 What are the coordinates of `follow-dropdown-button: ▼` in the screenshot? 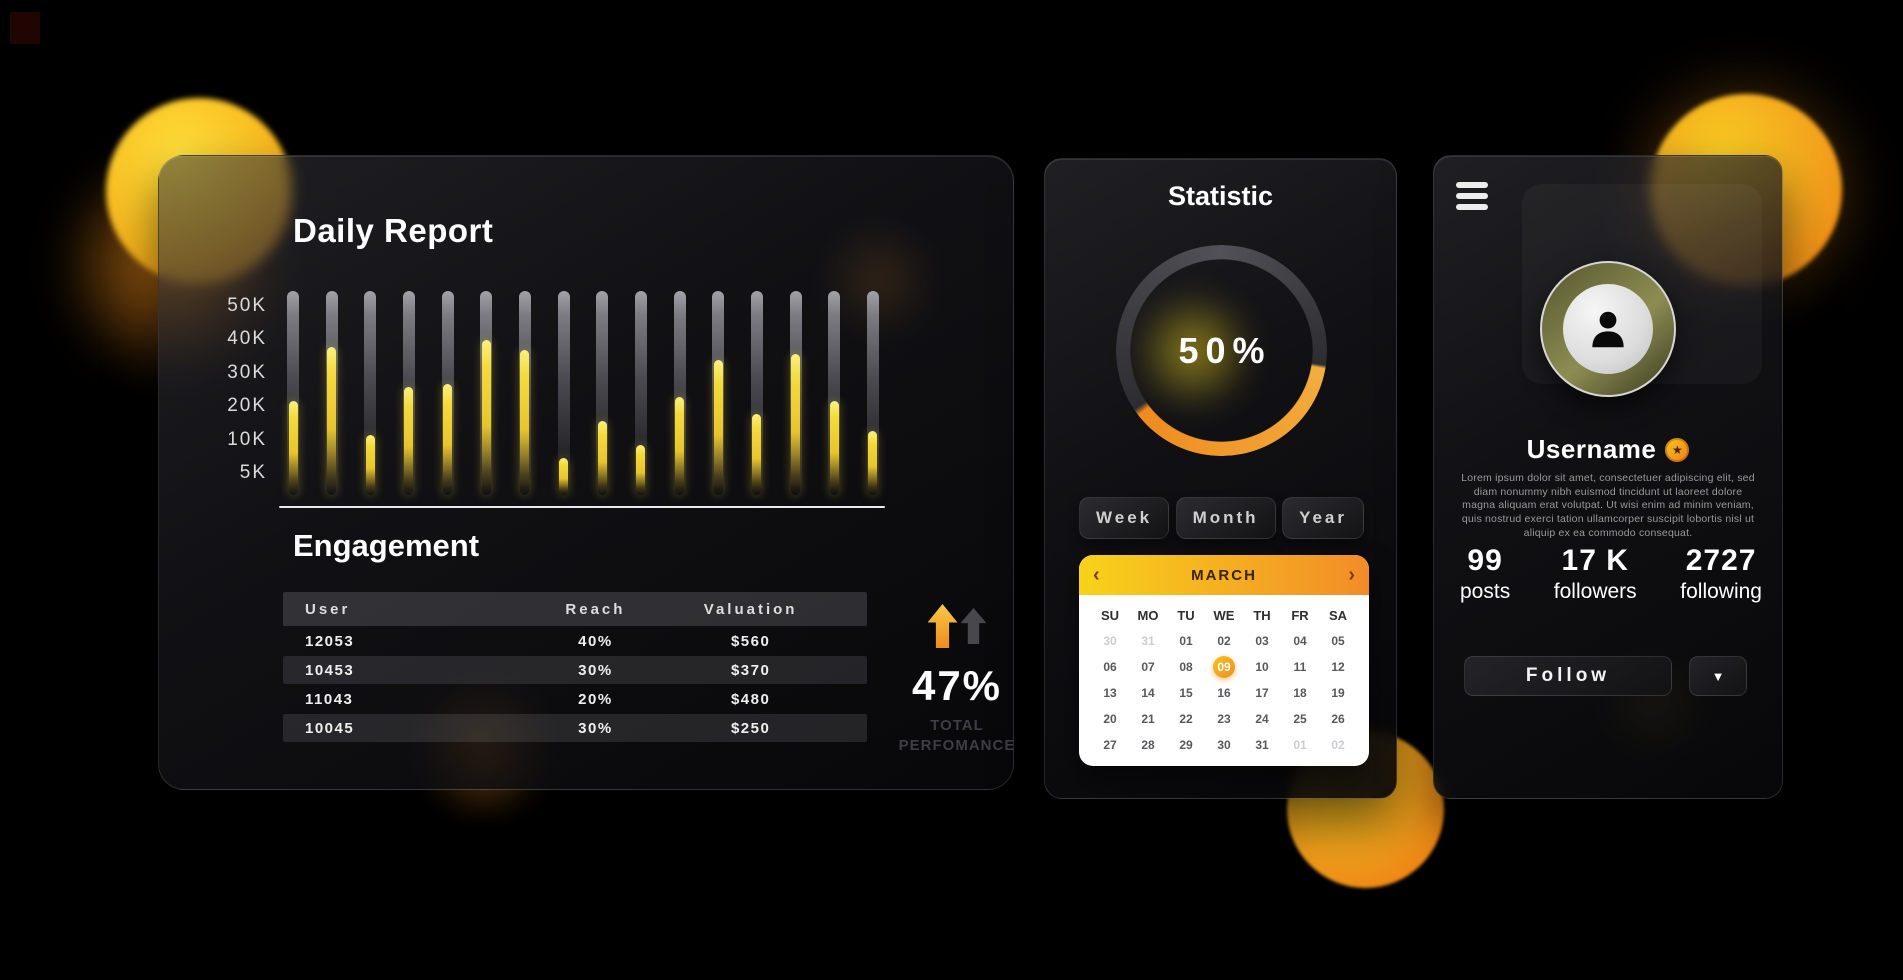 It's located at (1718, 676).